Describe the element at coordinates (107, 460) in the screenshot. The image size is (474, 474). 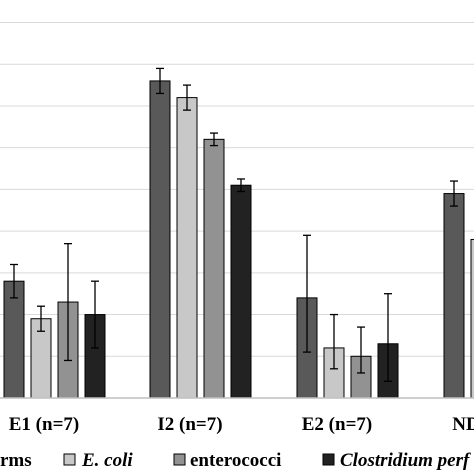
I see `legend-label: E. coli` at that location.